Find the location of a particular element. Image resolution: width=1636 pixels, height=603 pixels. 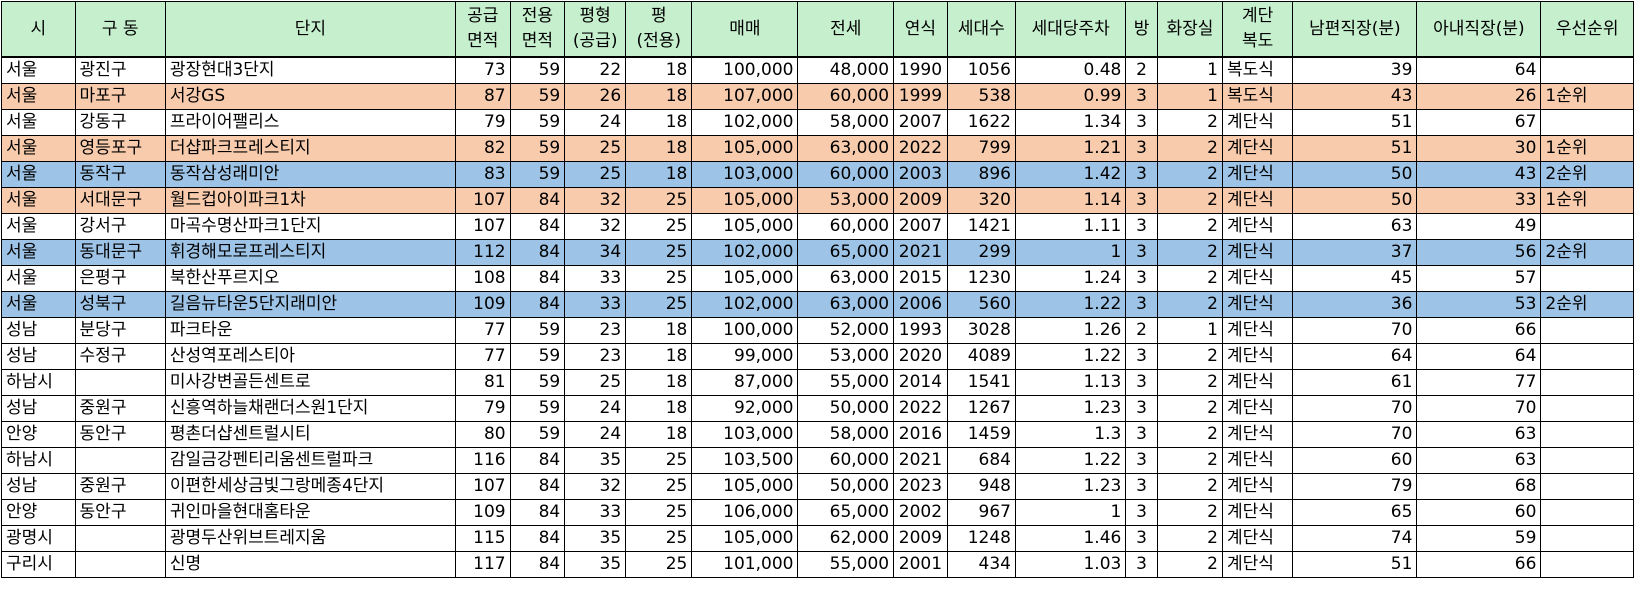

header-pyeong-exclusive: 평 (전용) is located at coordinates (659, 29).